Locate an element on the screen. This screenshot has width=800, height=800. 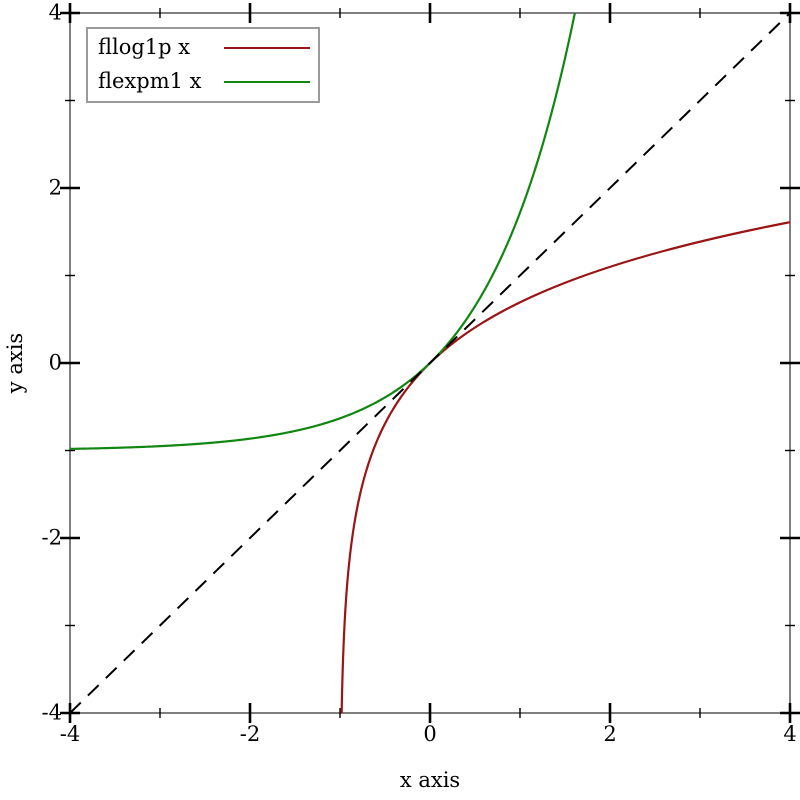
y-tick-label: -2 is located at coordinates (51, 537).